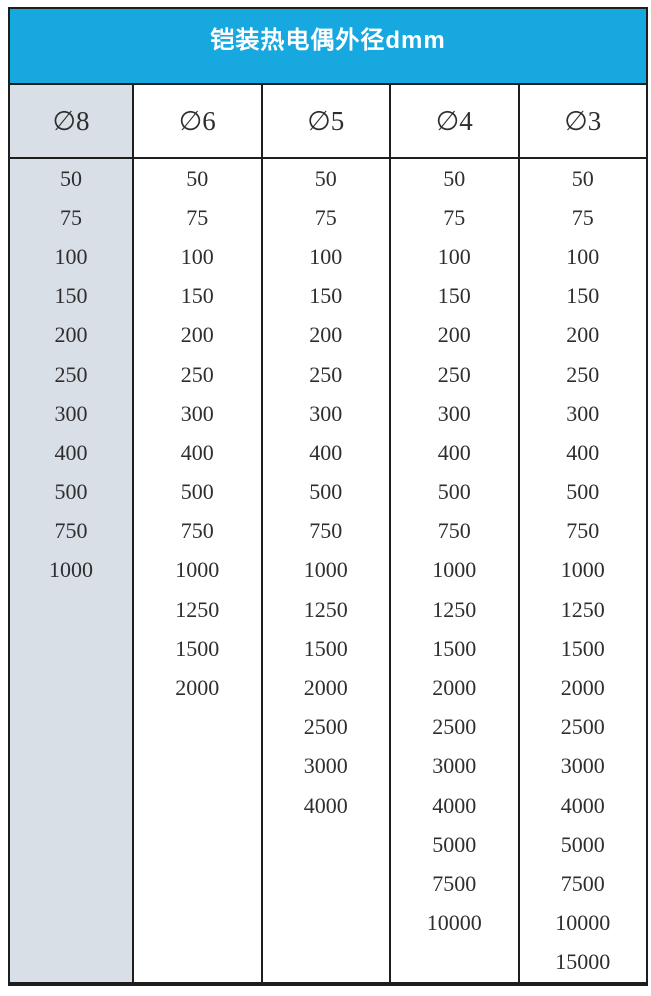 The height and width of the screenshot is (996, 651). What do you see at coordinates (324, 121) in the screenshot?
I see `column-header: ∅5` at bounding box center [324, 121].